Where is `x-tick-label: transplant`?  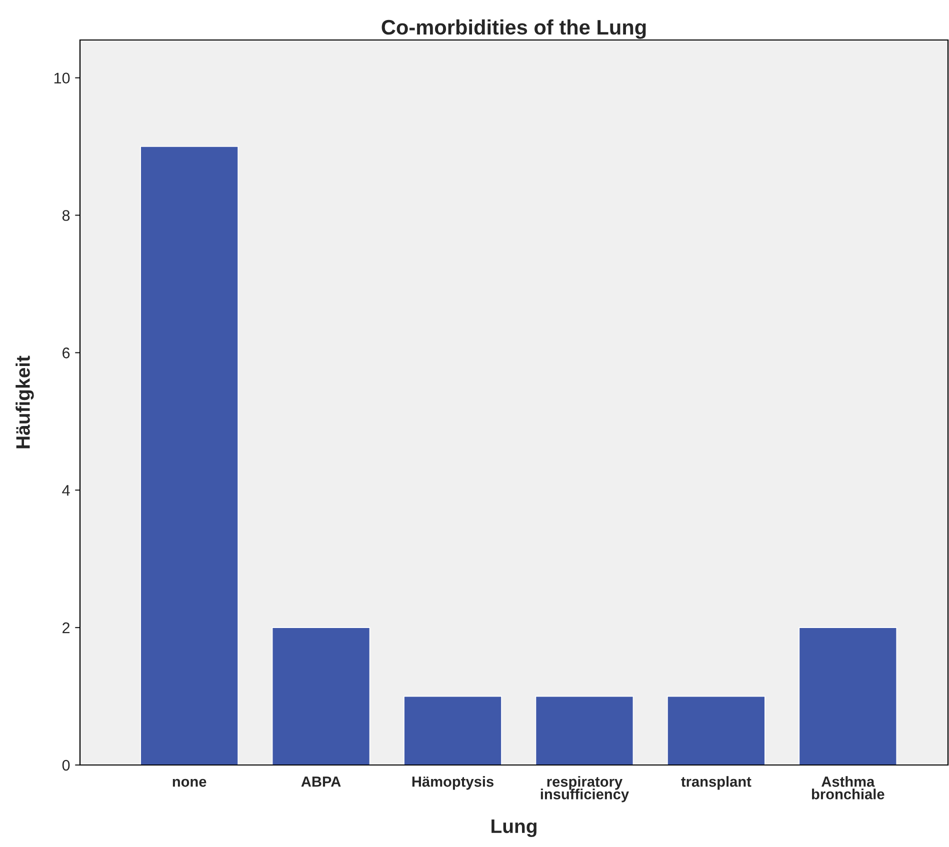 x-tick-label: transplant is located at coordinates (716, 783).